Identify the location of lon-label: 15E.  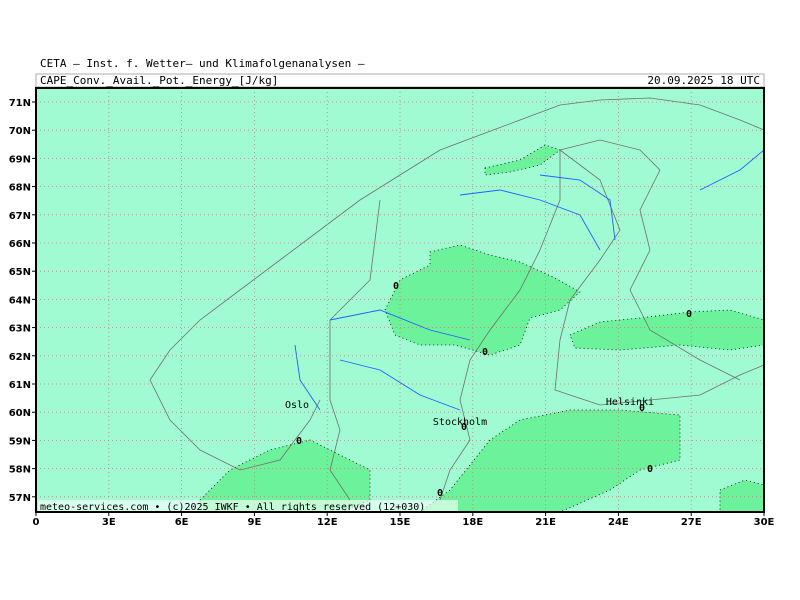
(400, 522).